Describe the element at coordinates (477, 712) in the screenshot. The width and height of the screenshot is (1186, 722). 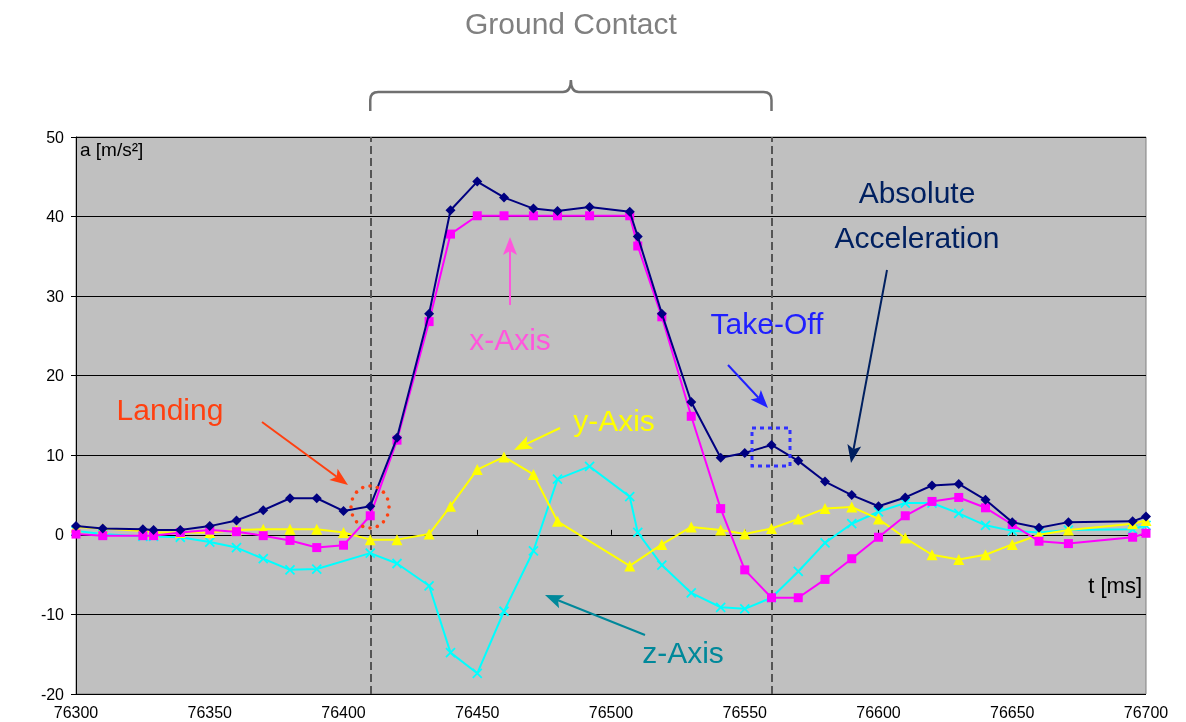
I see `x-tick-label: 76450` at that location.